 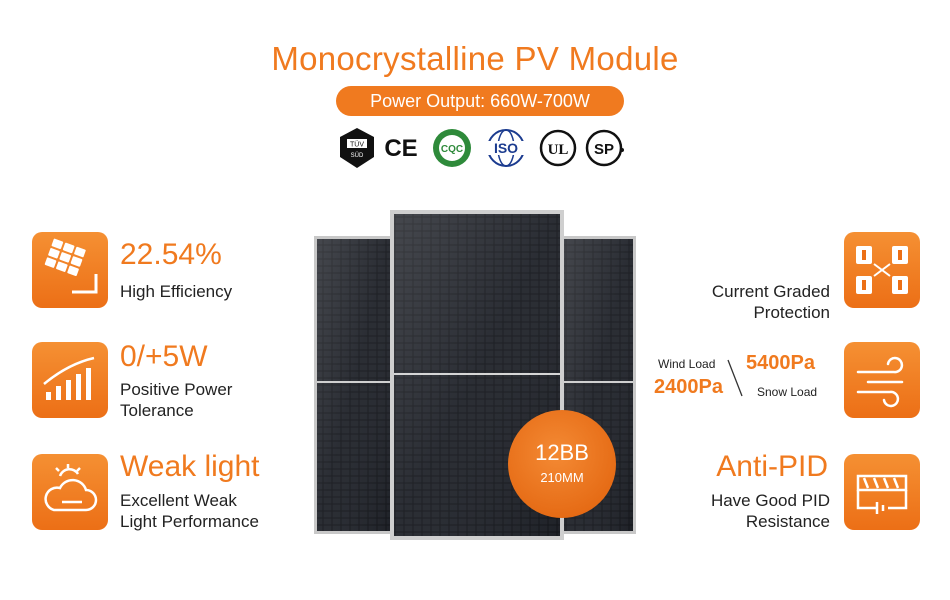 I want to click on svg-text: CE, so click(x=400, y=148).